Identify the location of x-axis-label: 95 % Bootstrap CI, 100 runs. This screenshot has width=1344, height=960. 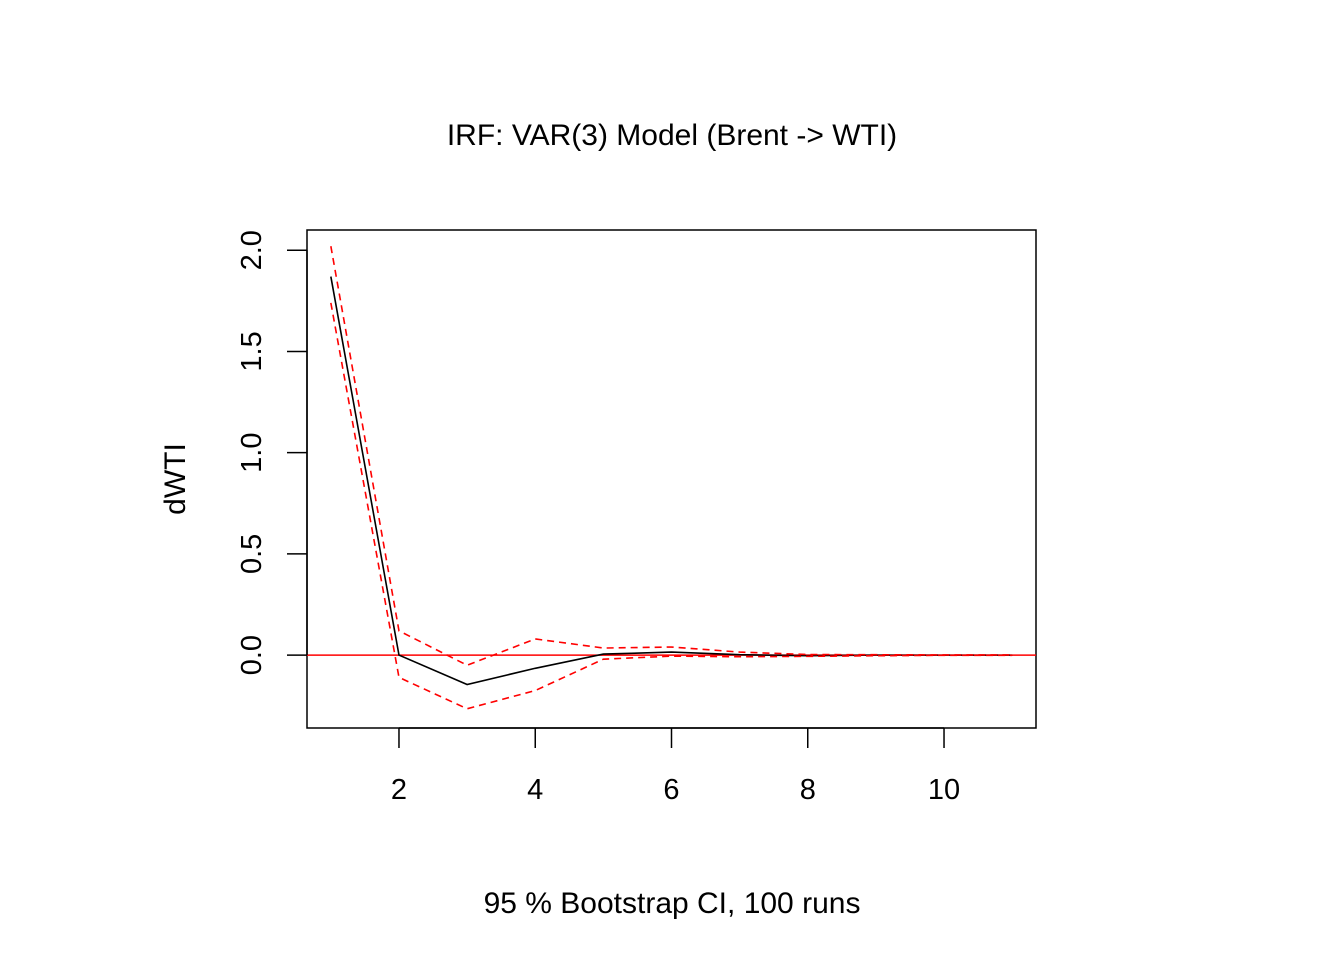
(672, 903).